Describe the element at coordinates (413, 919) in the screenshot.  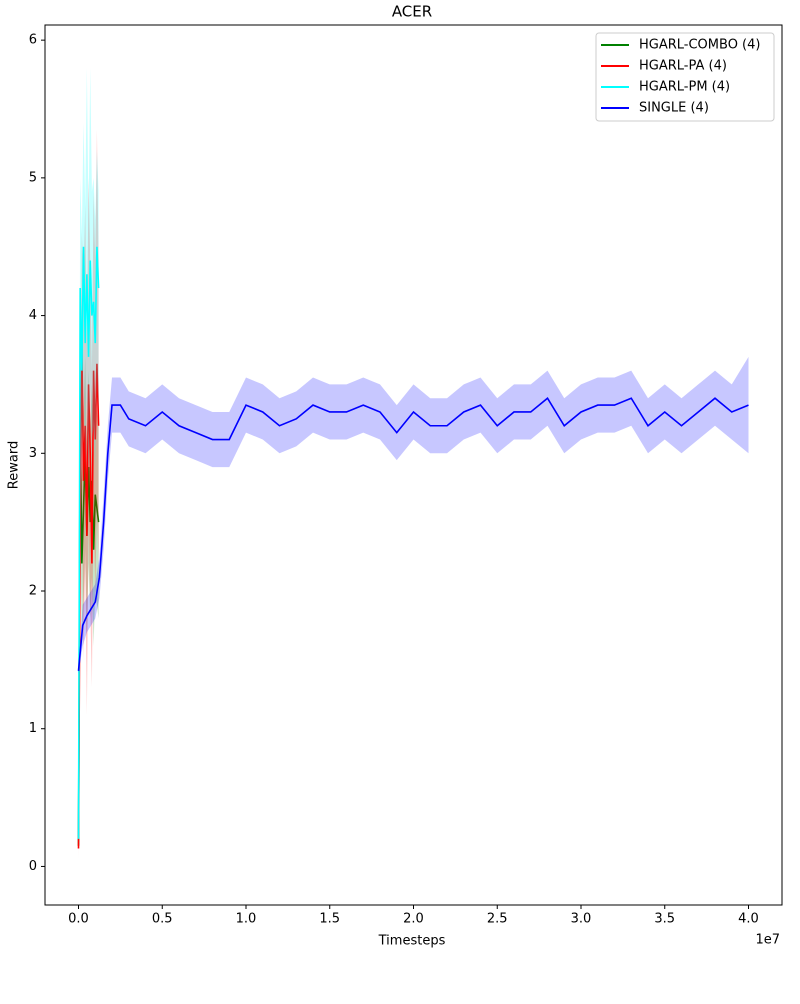
I see `x-tick-label: 2.0` at that location.